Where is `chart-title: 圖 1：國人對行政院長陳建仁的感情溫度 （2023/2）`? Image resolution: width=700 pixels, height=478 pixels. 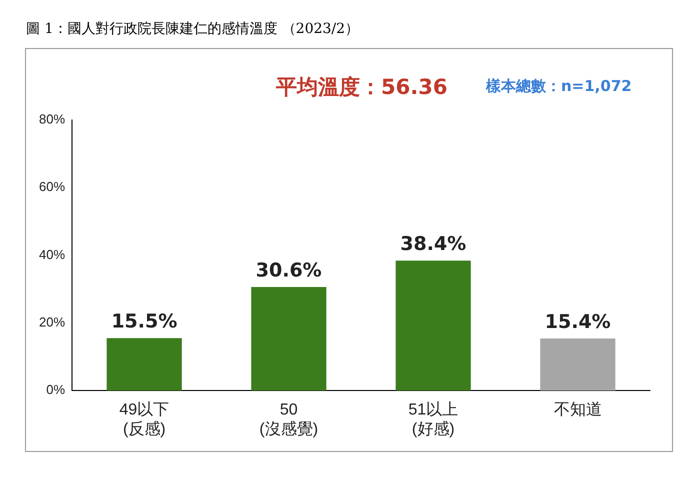 chart-title: 圖 1：國人對行政院長陳建仁的感情溫度 （2023/2） is located at coordinates (193, 29).